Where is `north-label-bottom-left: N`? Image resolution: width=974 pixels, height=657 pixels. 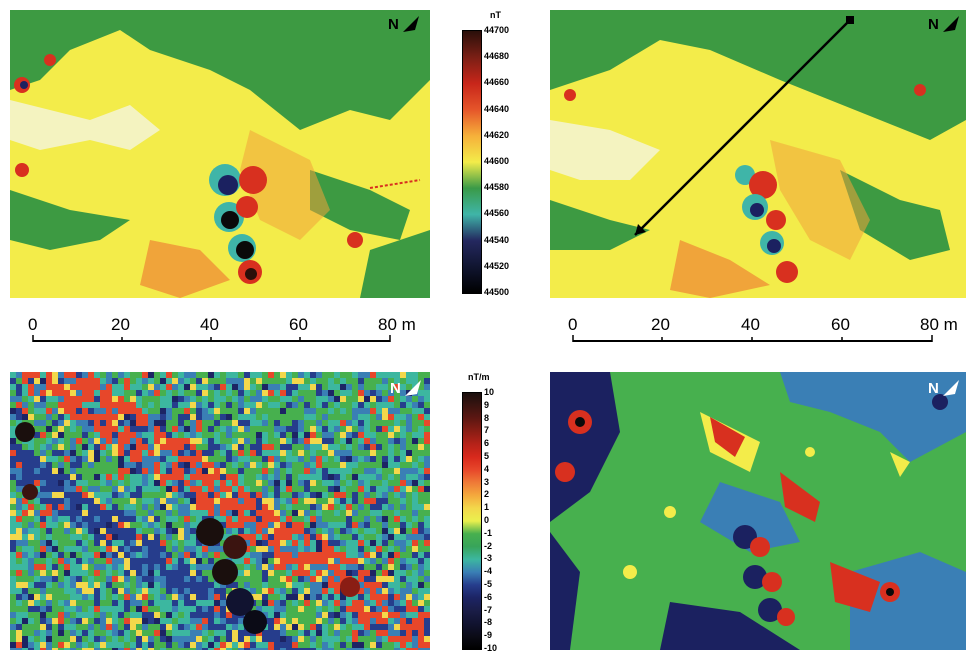
north-label-bottom-left: N is located at coordinates (395, 388).